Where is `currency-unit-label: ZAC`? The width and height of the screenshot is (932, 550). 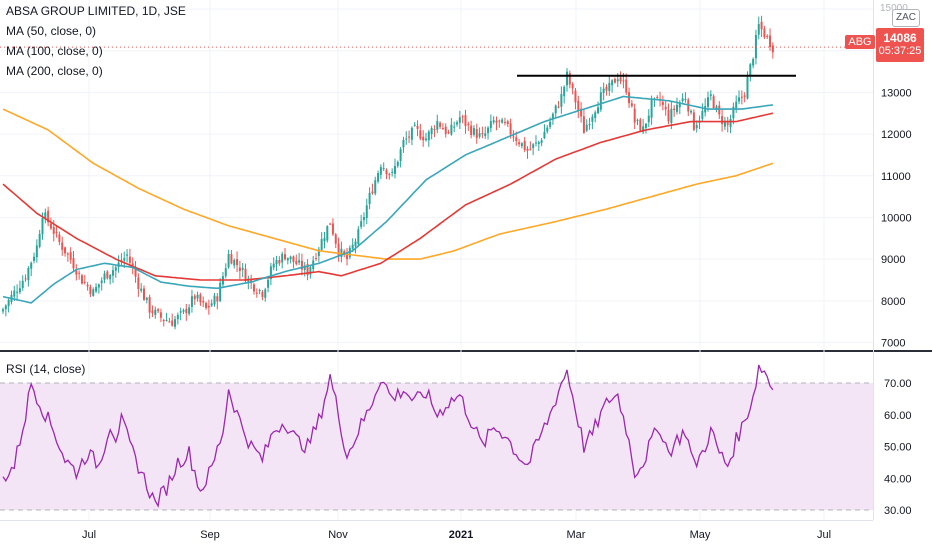
currency-unit-label: ZAC is located at coordinates (906, 18).